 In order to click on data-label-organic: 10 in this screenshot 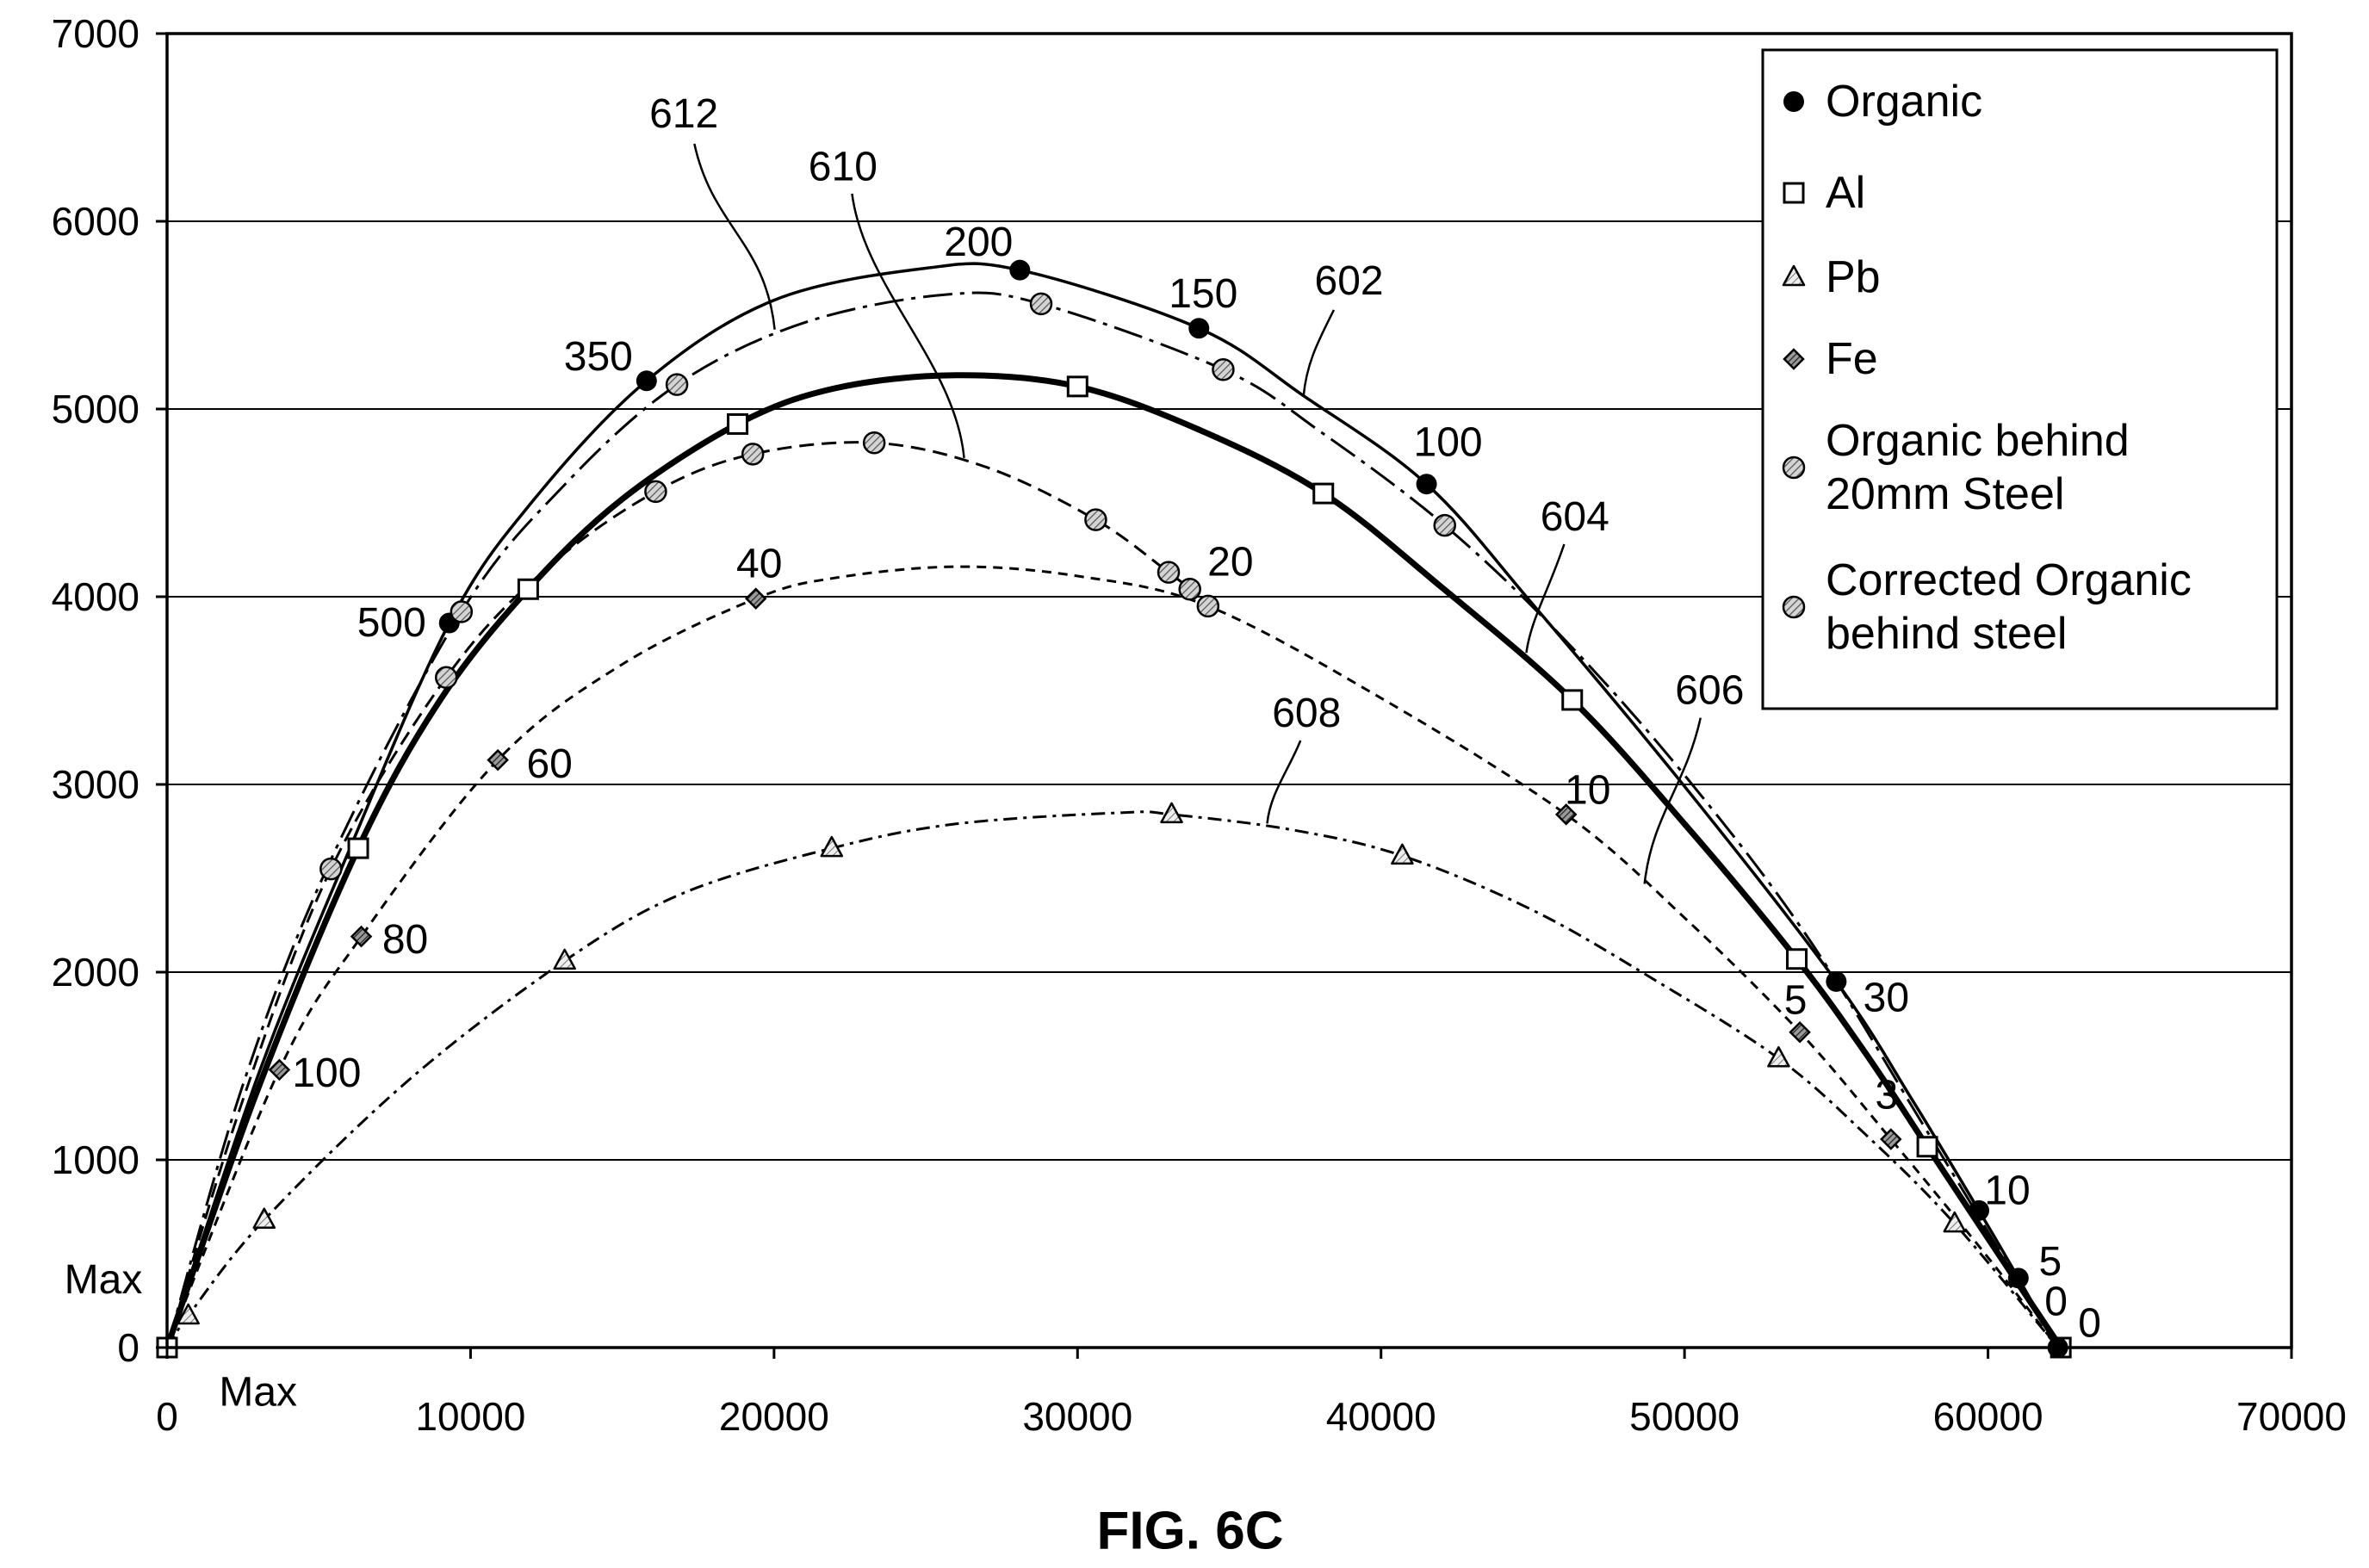, I will do `click(2007, 1190)`.